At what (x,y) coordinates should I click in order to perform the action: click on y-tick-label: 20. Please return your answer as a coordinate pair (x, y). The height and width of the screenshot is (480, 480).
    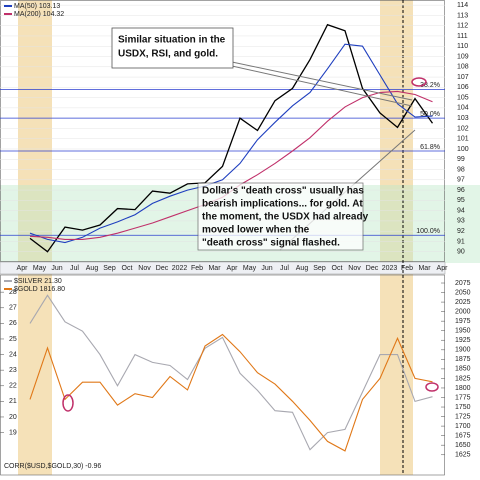
    Looking at the image, I should click on (13, 417).